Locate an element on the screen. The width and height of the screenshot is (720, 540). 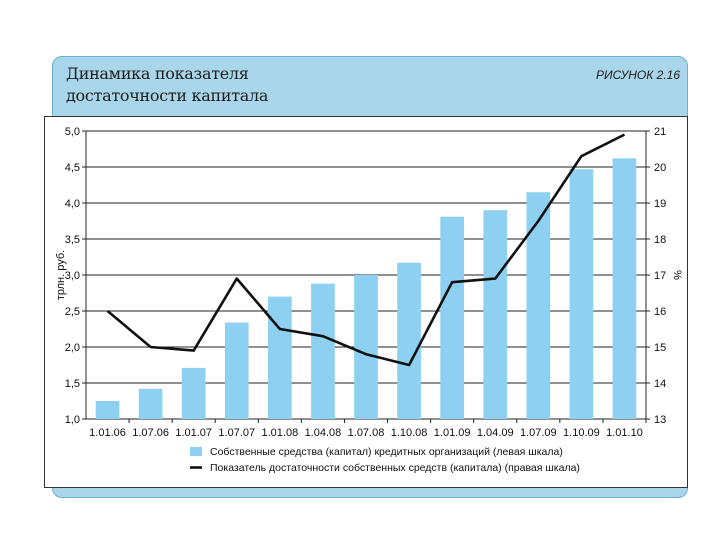
y-tick-label: 4,0 is located at coordinates (72, 204).